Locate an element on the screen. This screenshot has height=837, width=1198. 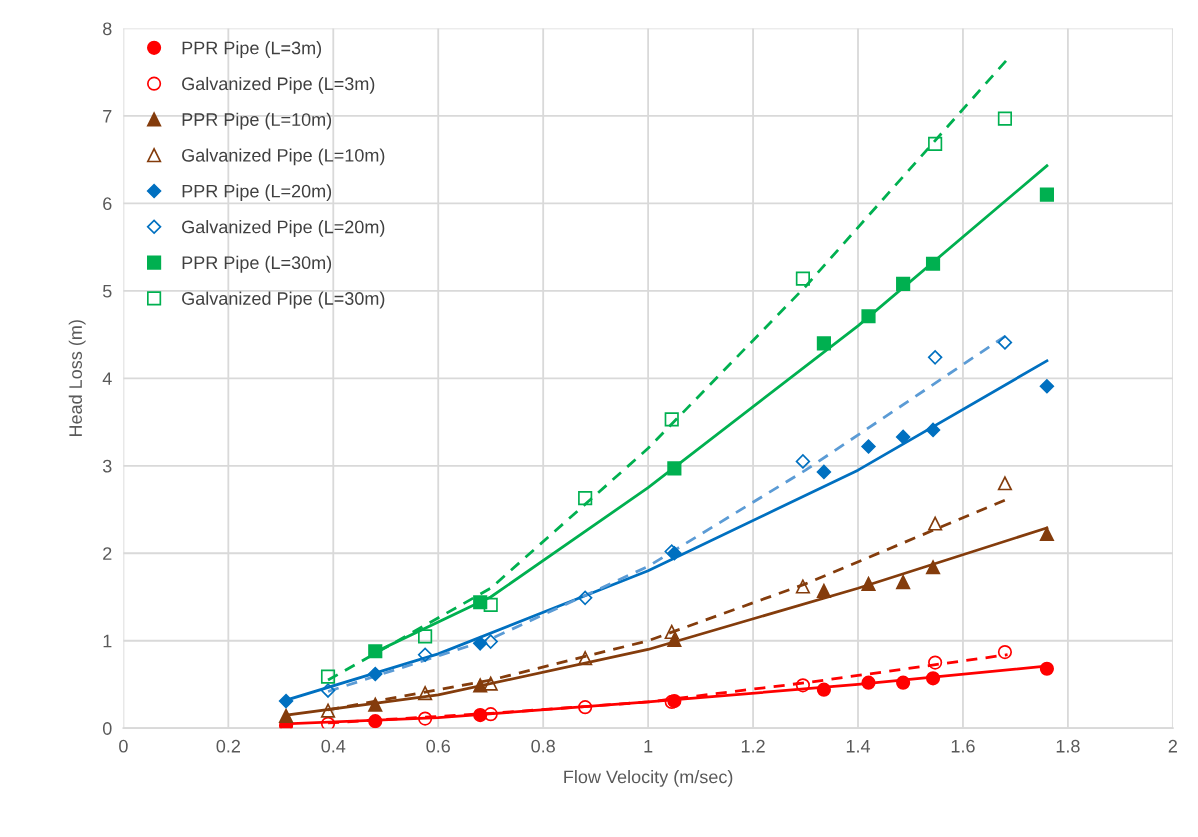
y-tick-label: 8 is located at coordinates (107, 29).